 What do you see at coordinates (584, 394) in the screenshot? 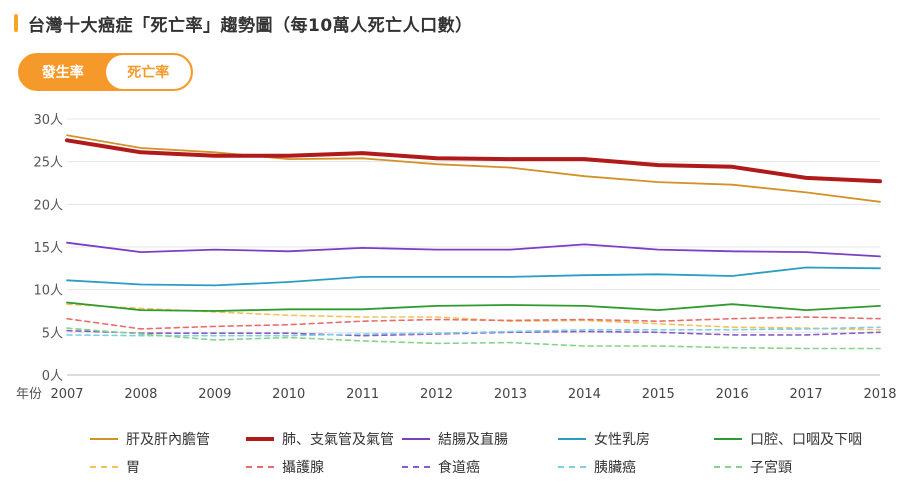
I see `x-tick-label: 2014` at bounding box center [584, 394].